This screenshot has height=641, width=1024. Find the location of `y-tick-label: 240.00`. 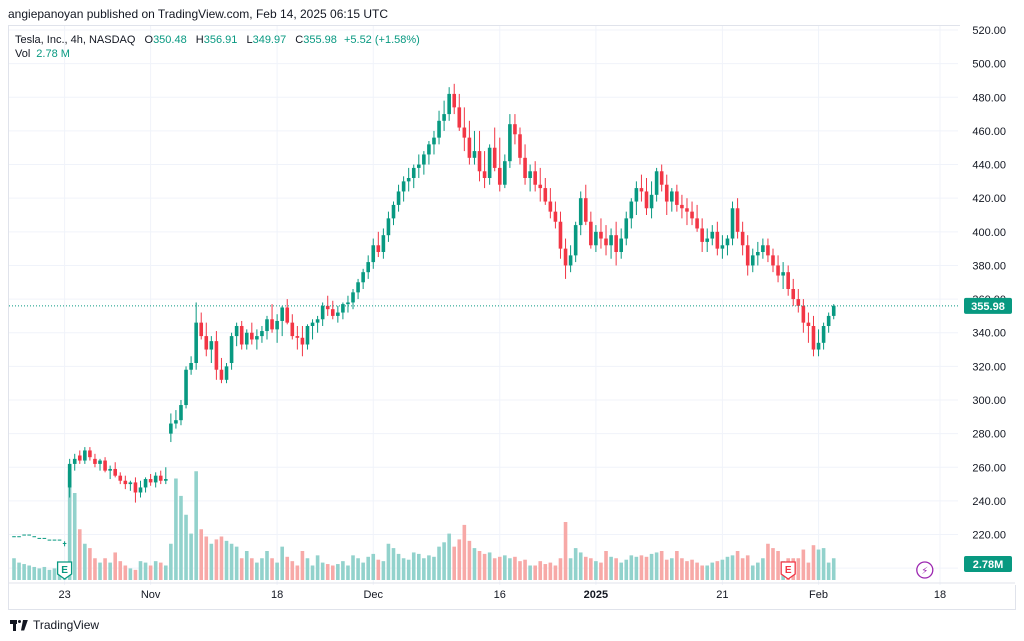

y-tick-label: 240.00 is located at coordinates (989, 502).